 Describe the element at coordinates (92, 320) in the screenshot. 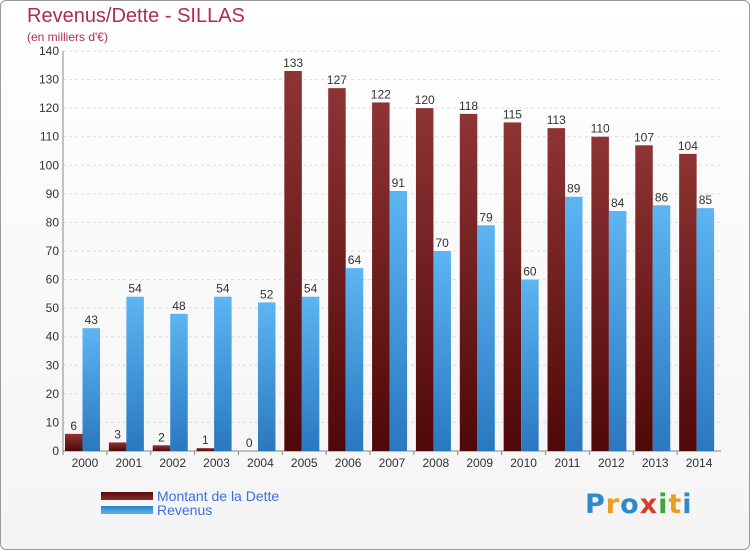

I see `data-label-revenus-2000: 43` at that location.